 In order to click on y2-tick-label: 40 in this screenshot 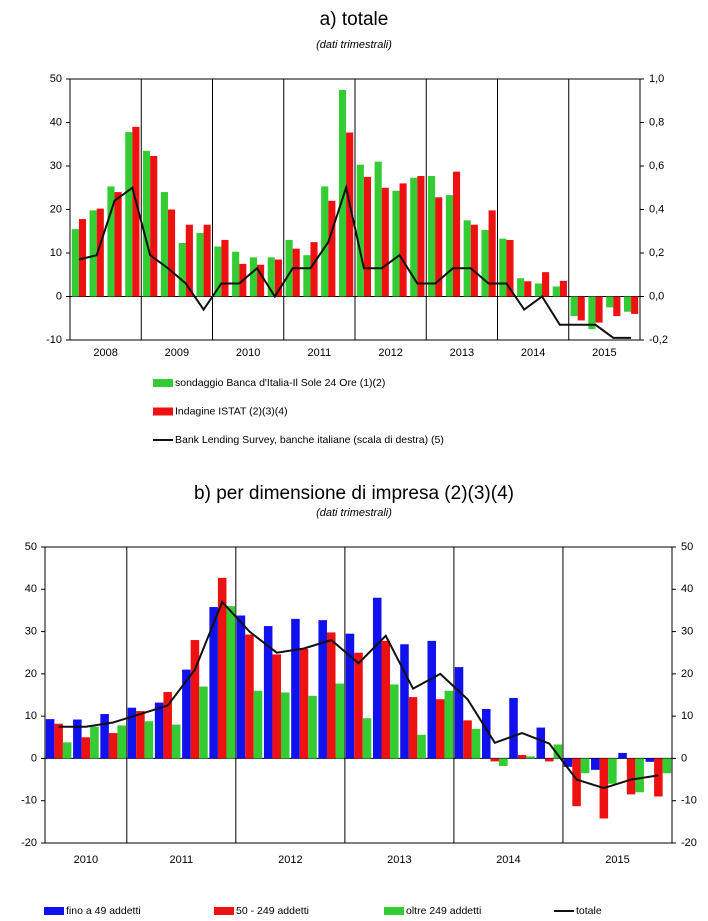, I will do `click(687, 589)`.